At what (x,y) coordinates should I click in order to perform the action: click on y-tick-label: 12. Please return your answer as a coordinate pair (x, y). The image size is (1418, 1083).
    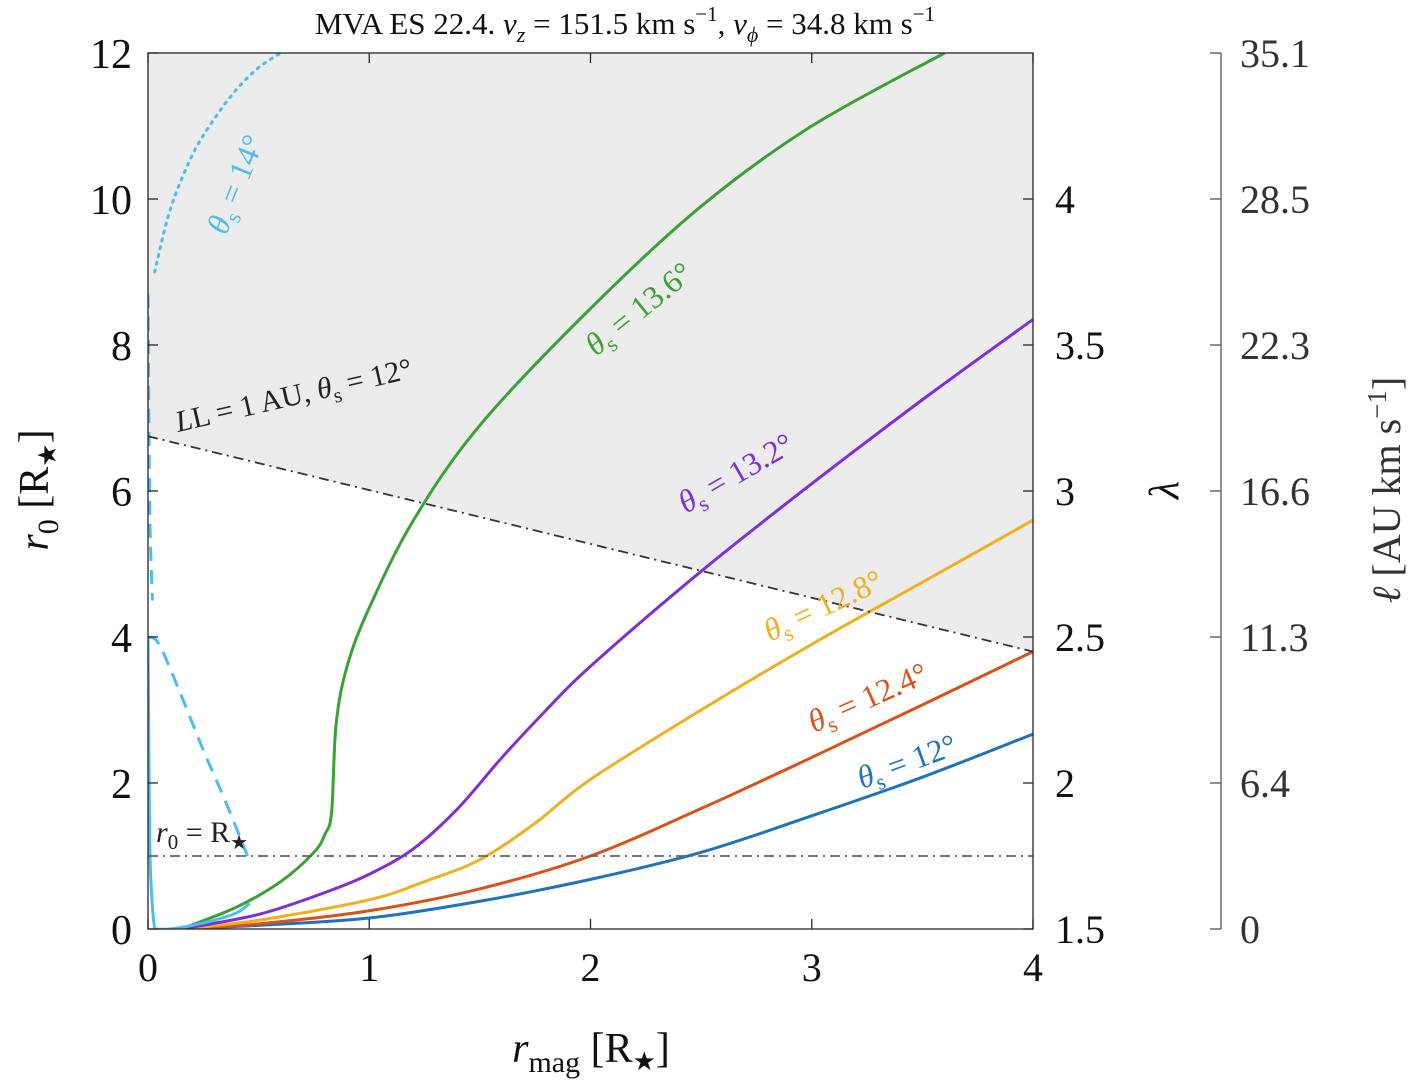
    Looking at the image, I should click on (111, 55).